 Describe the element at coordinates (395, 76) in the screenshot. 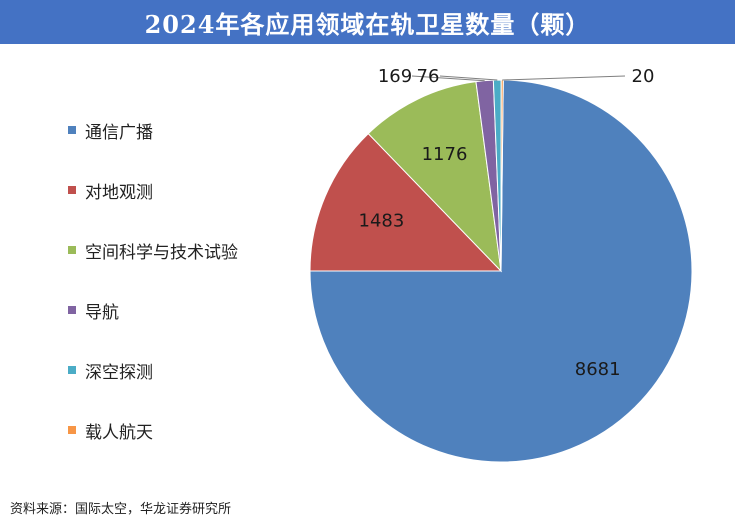

I see `data-label: 169` at that location.